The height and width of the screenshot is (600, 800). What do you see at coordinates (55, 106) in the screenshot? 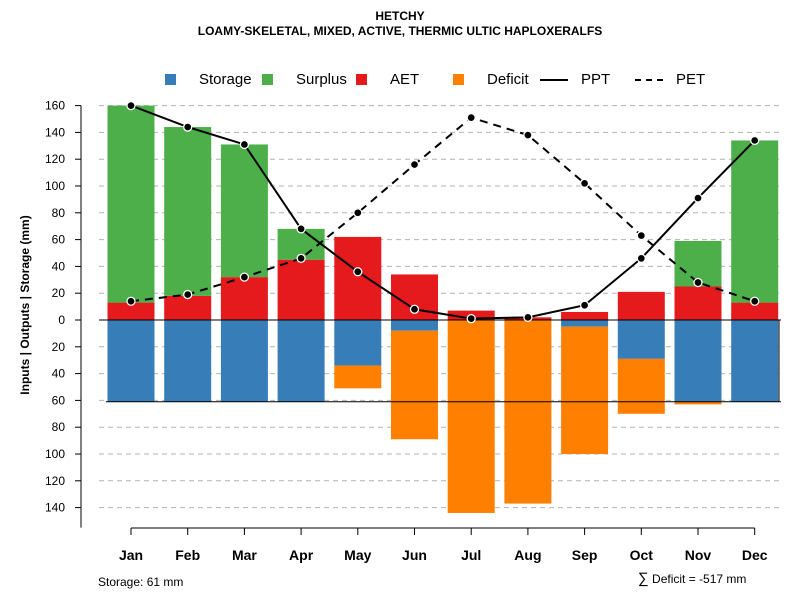
I see `y-tick-label: 160` at bounding box center [55, 106].